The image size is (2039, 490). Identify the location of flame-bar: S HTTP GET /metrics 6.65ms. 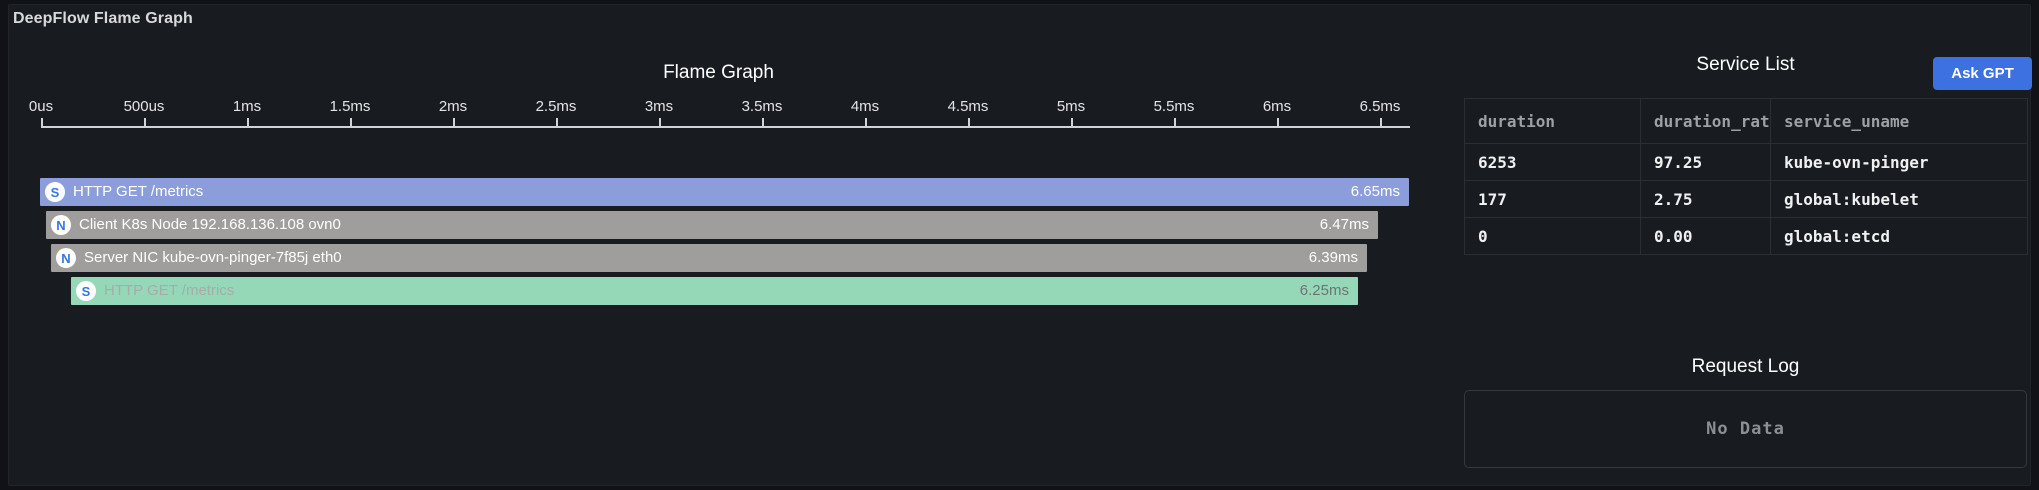
(724, 192).